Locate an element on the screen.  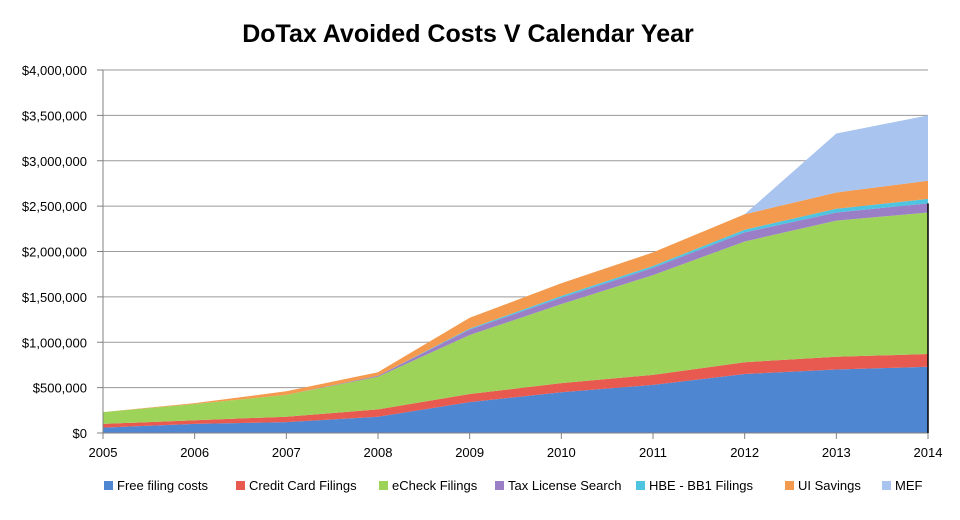
area-credit-card-filings is located at coordinates (515, 391).